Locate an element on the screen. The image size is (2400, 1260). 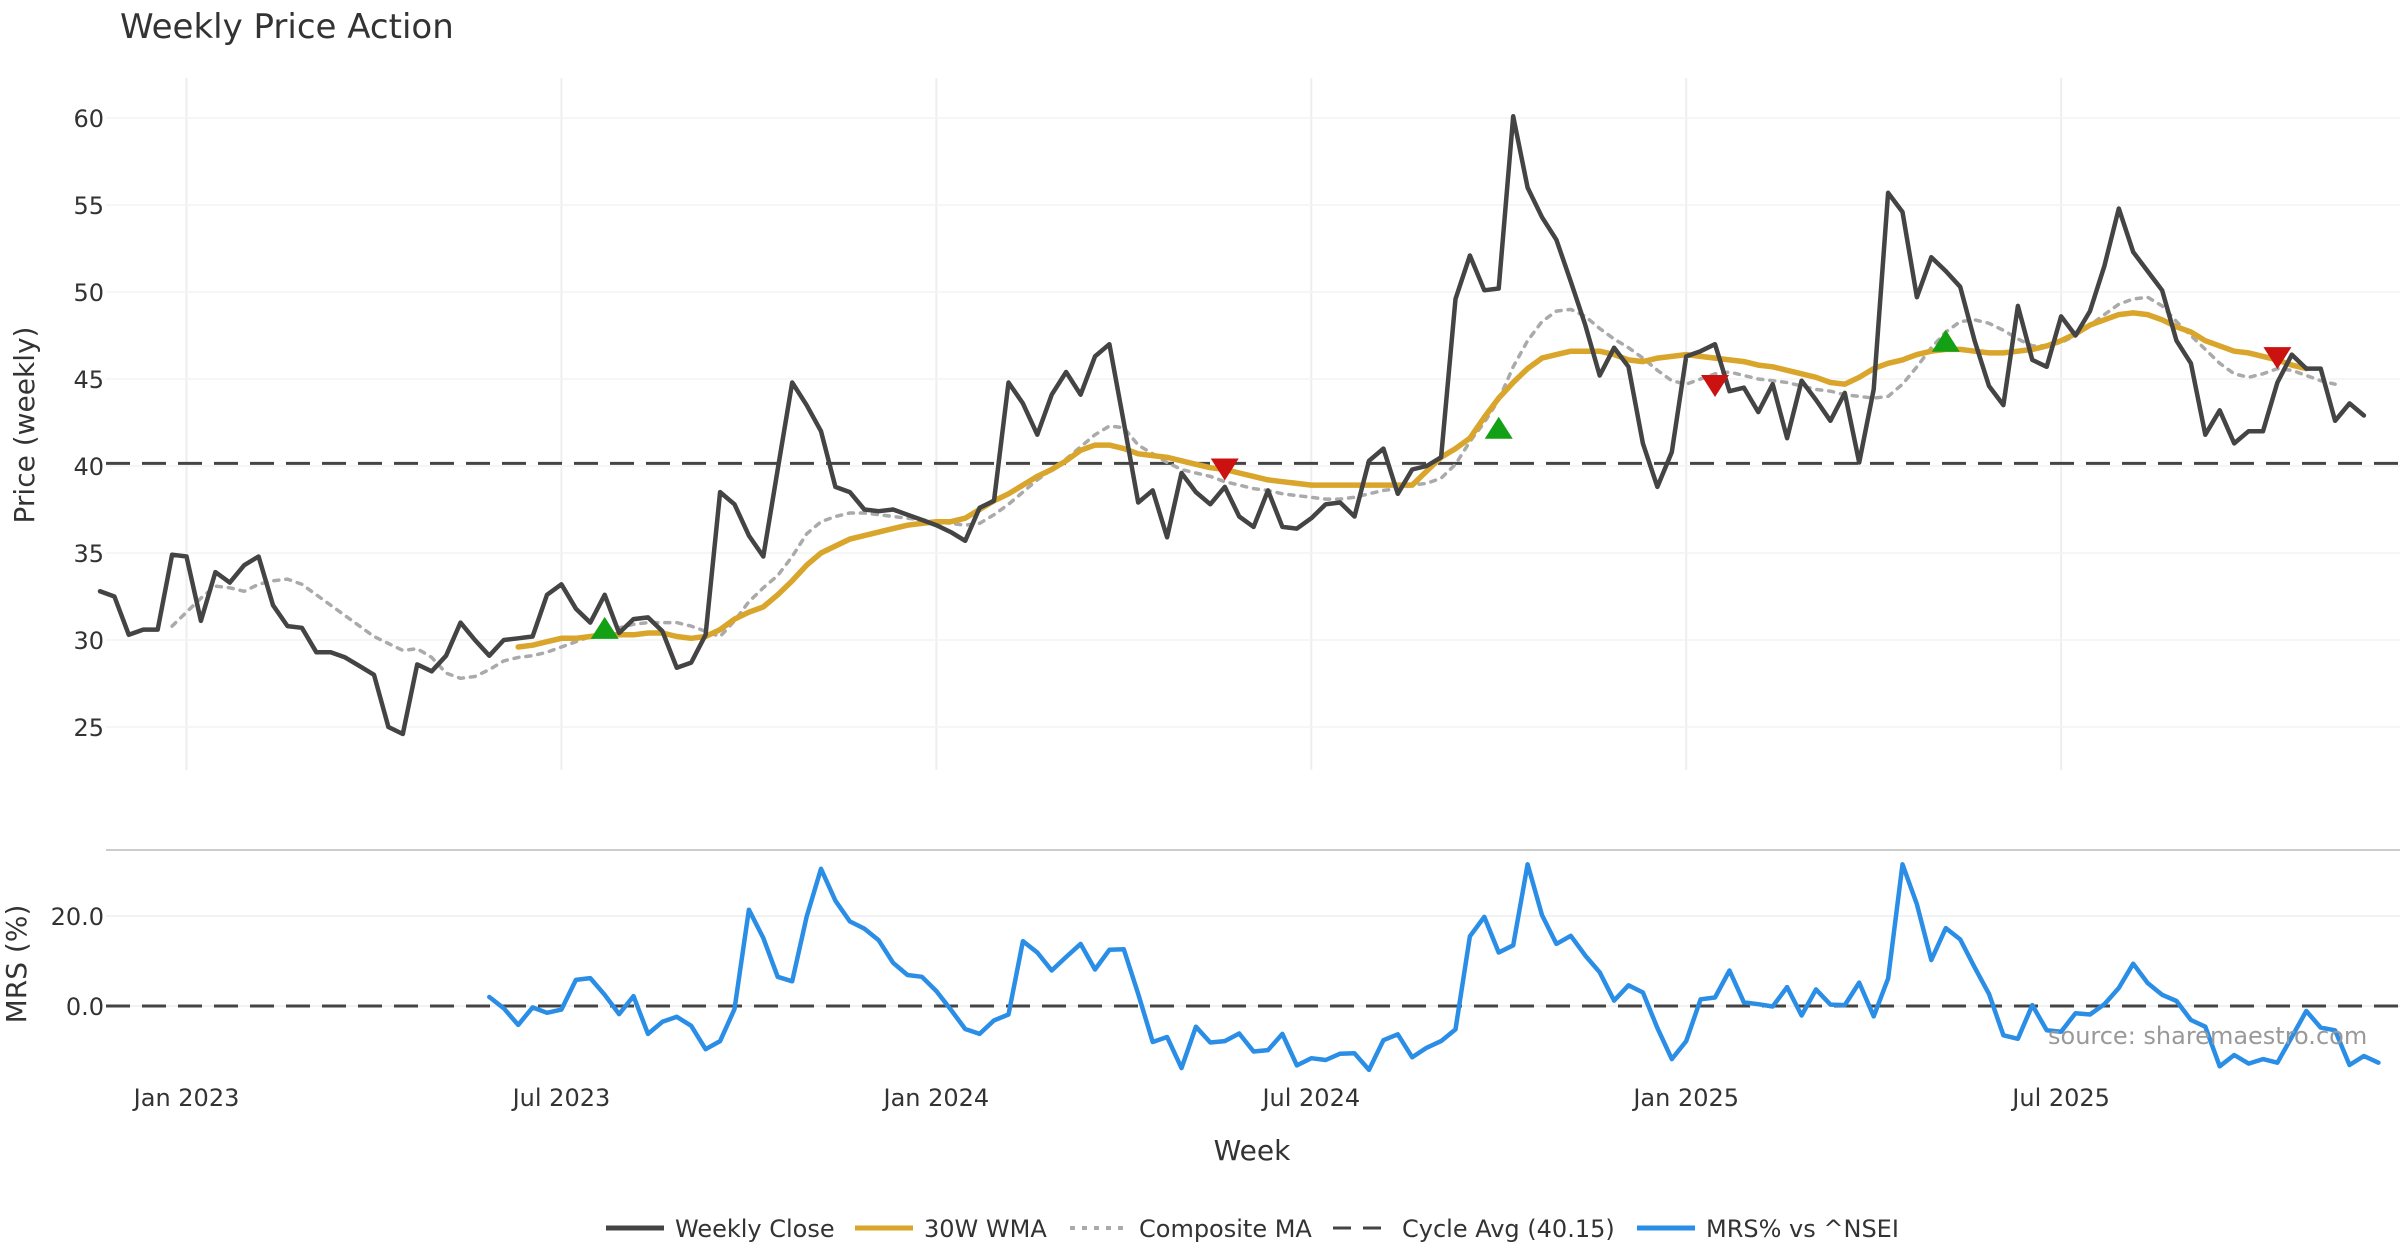
x-tick-jan-2025: Jan 2025 is located at coordinates (1685, 1098).